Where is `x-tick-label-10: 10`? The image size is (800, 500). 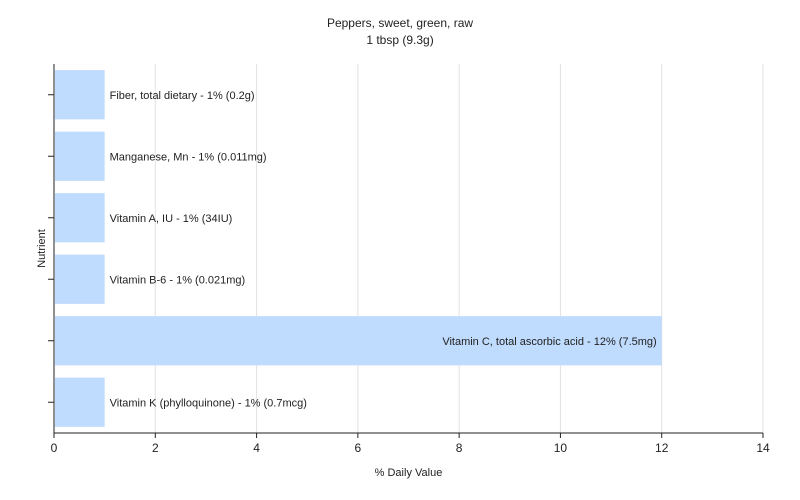 x-tick-label-10: 10 is located at coordinates (561, 448).